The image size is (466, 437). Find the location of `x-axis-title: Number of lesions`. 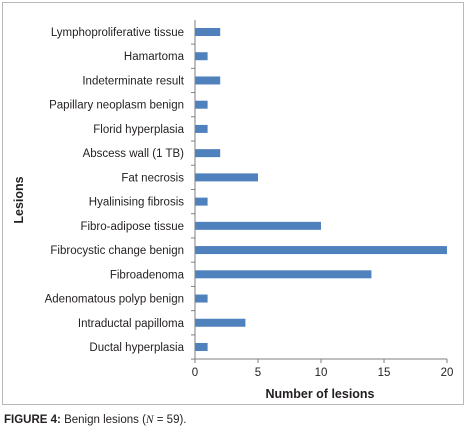

x-axis-title: Number of lesions is located at coordinates (319, 394).